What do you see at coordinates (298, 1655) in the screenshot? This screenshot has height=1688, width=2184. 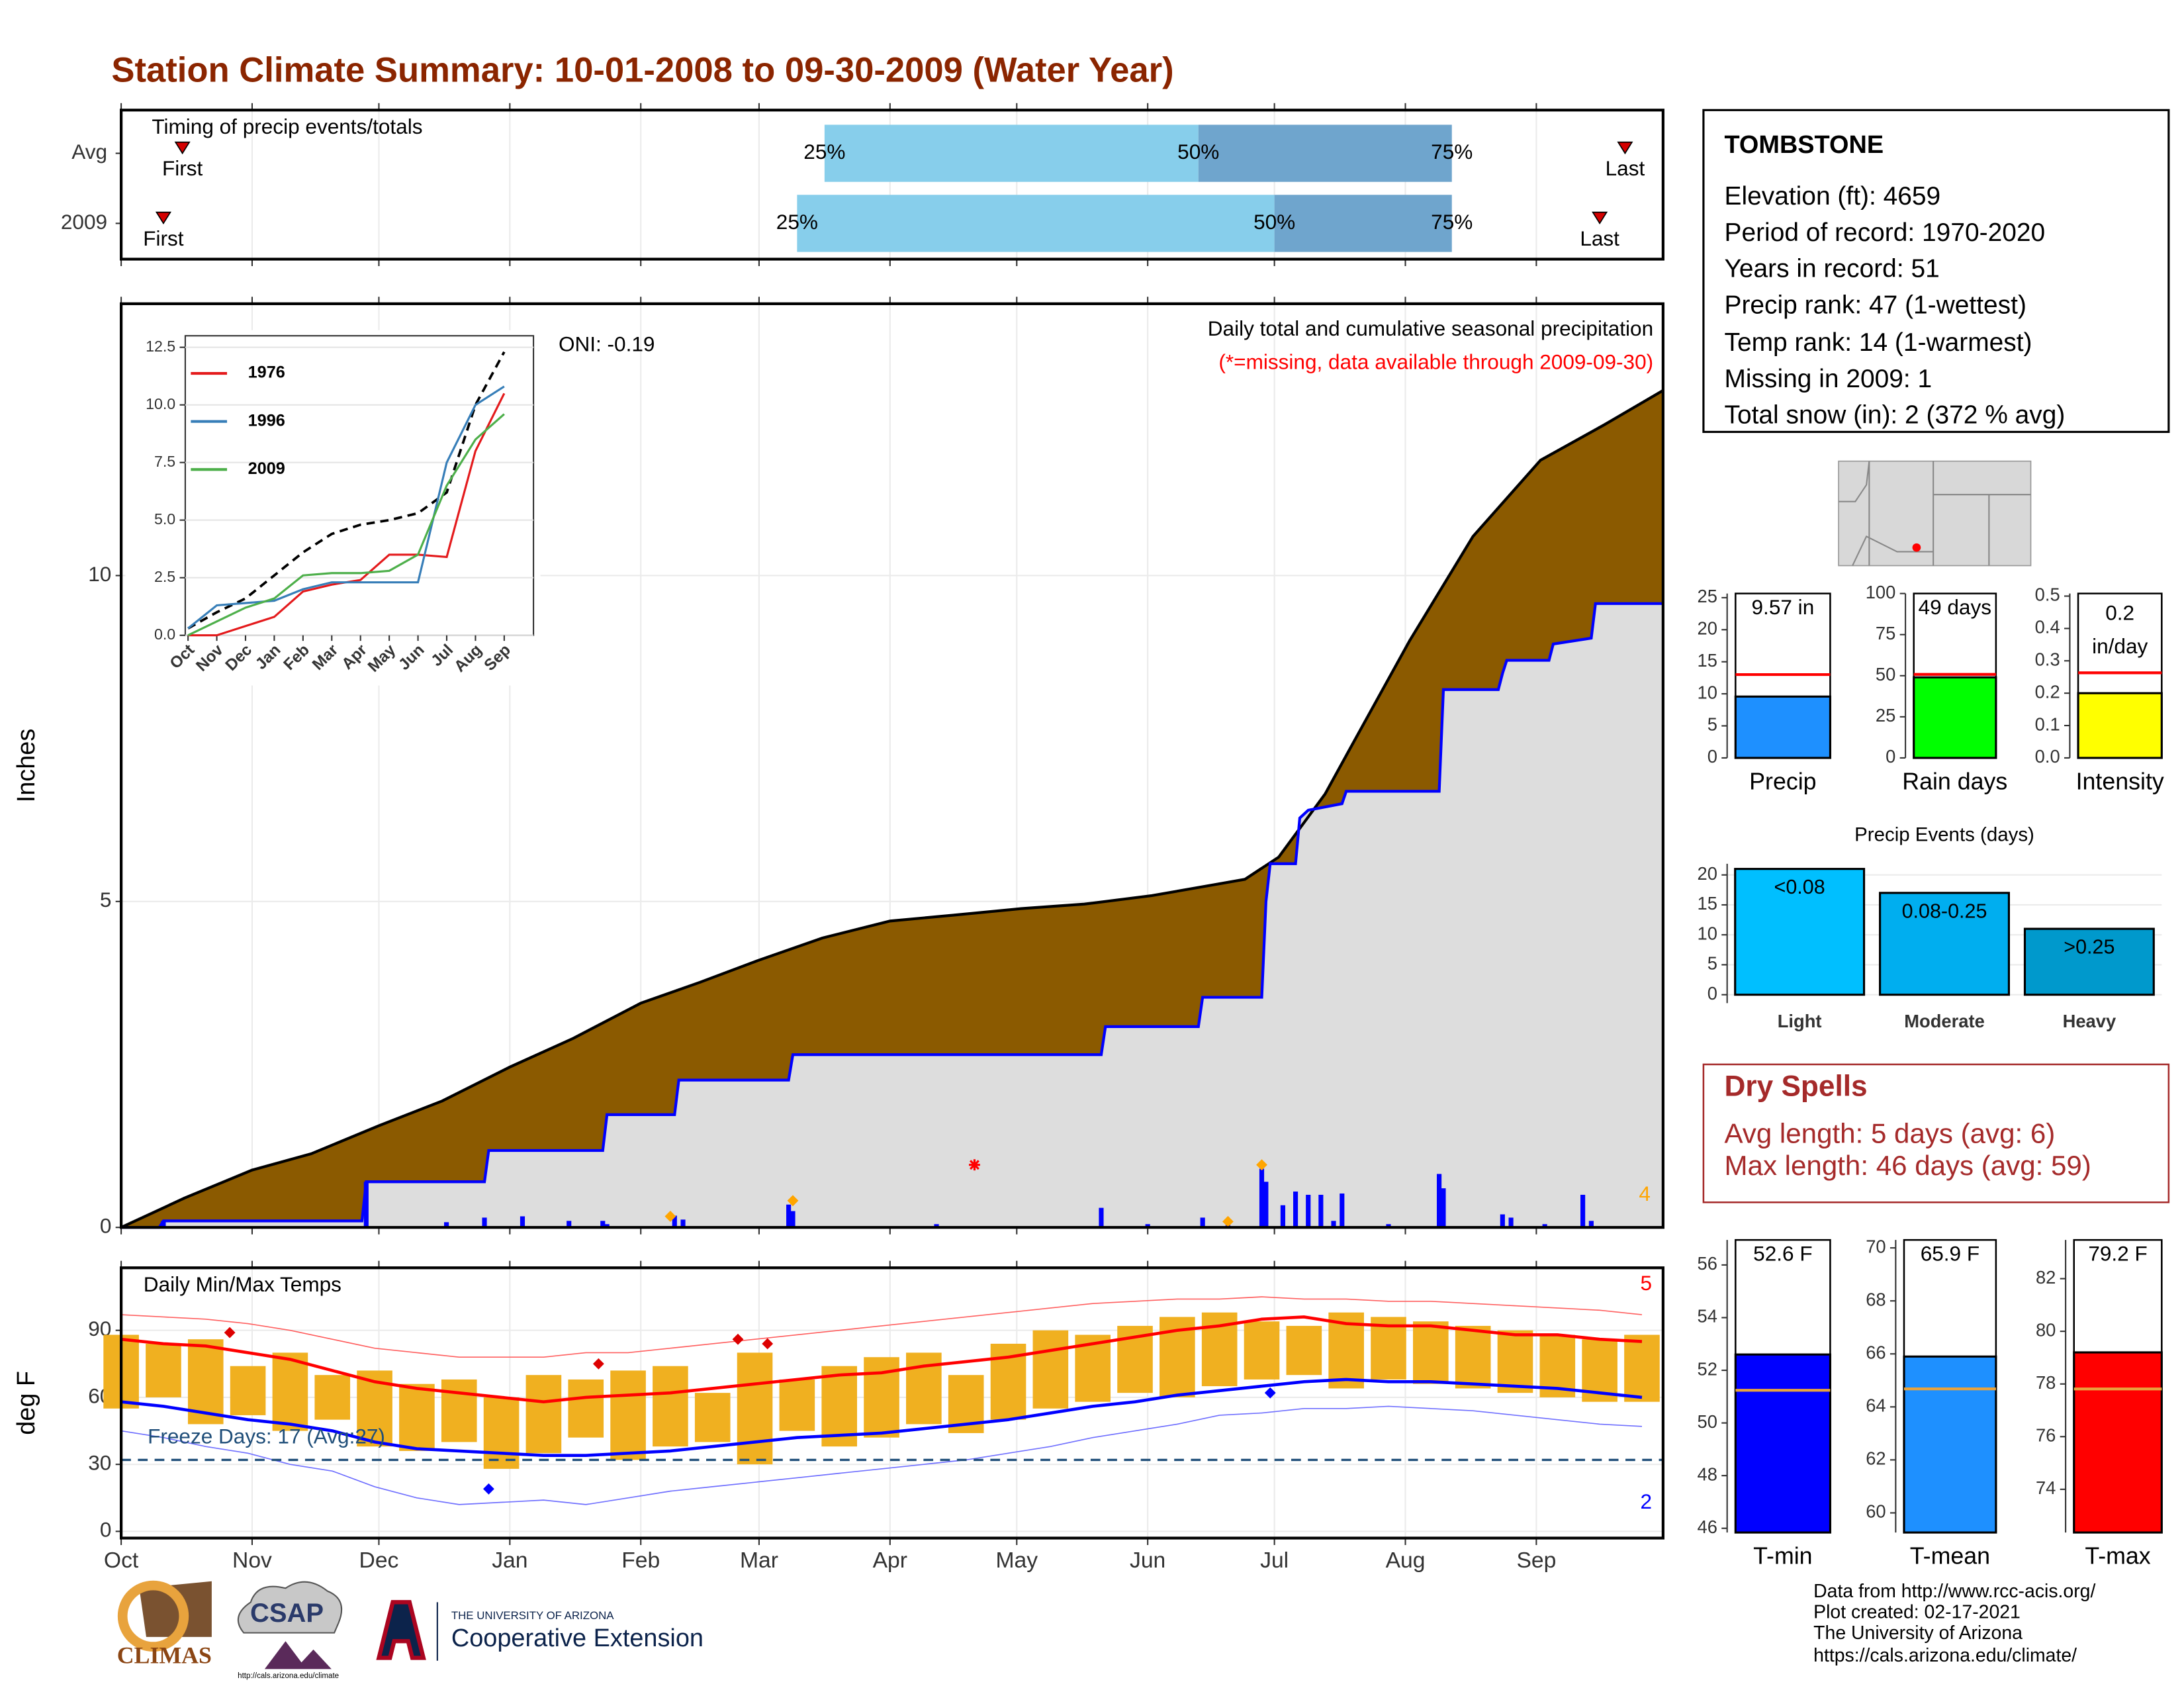 I see `csap-mountains` at bounding box center [298, 1655].